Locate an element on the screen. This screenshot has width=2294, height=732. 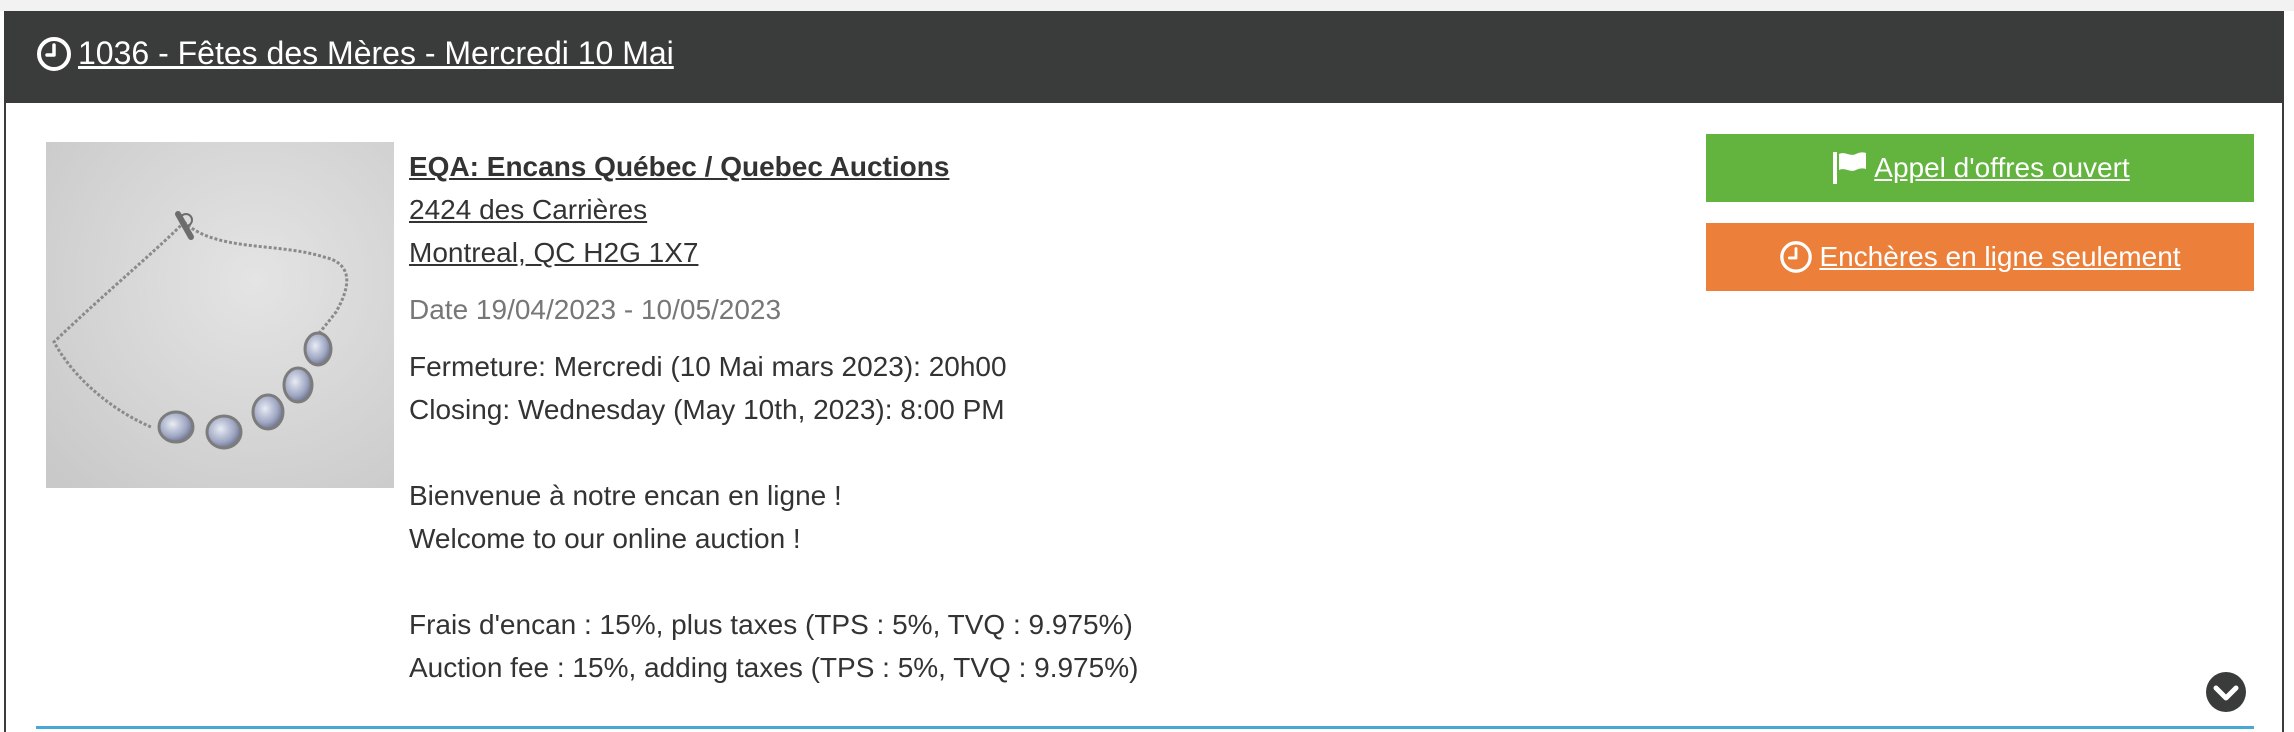
online-only-button: Enchères en ligne seulement is located at coordinates (1980, 257).